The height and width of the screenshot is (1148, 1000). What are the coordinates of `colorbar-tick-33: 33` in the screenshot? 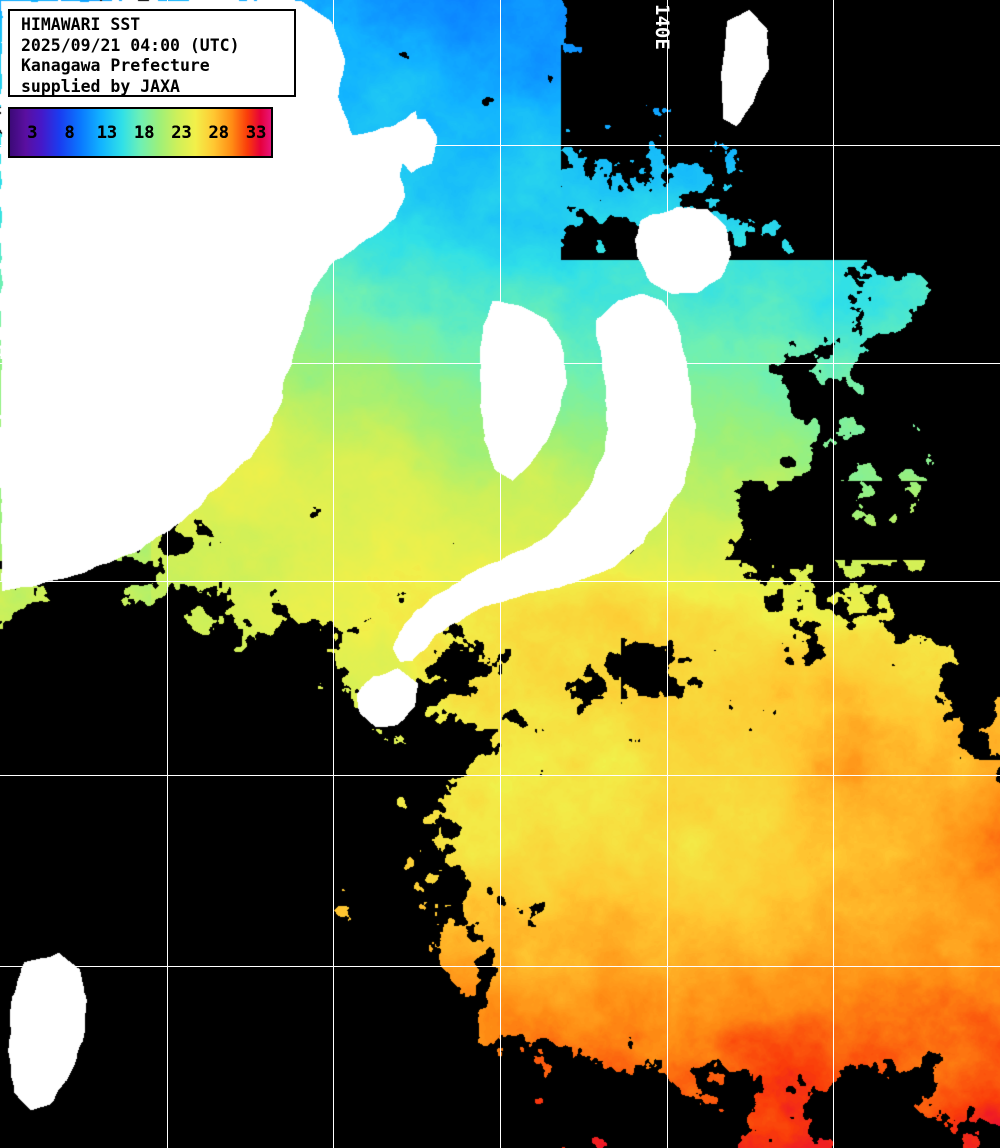 It's located at (256, 132).